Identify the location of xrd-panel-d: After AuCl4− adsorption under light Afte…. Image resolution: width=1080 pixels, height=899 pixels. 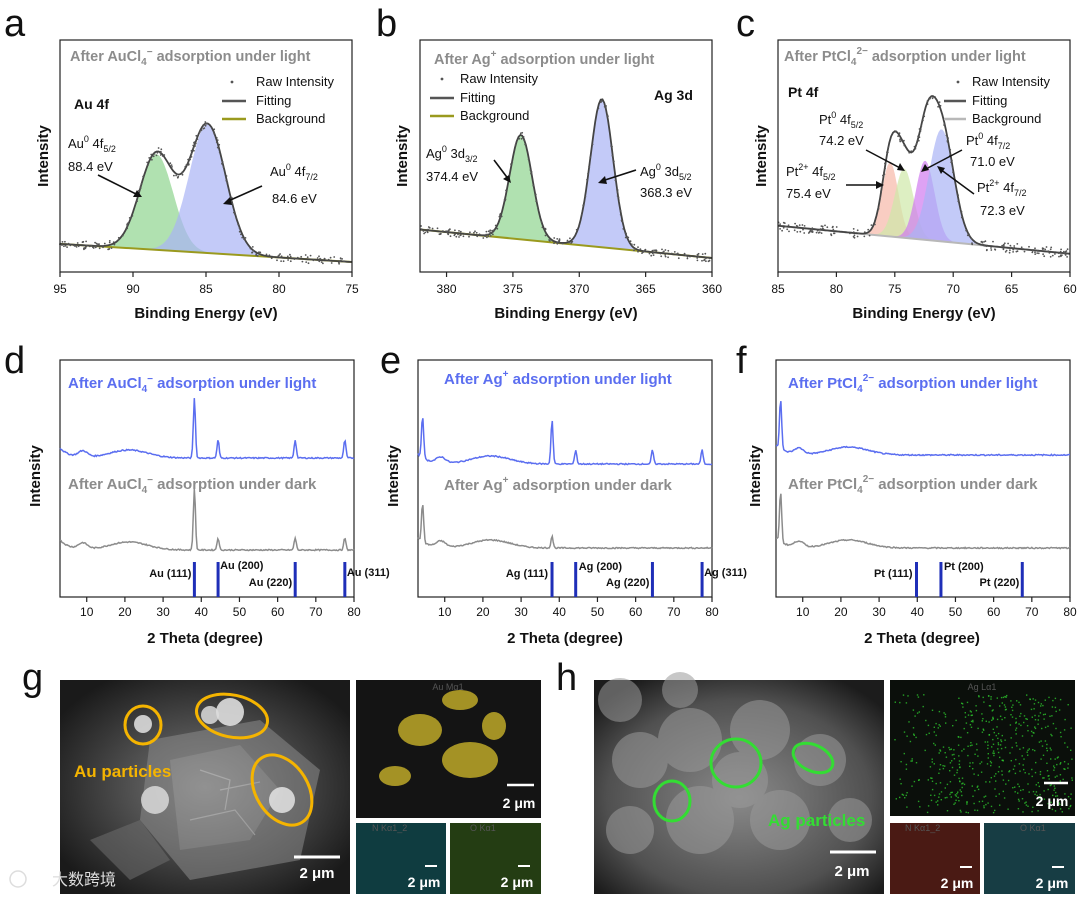
(208, 503).